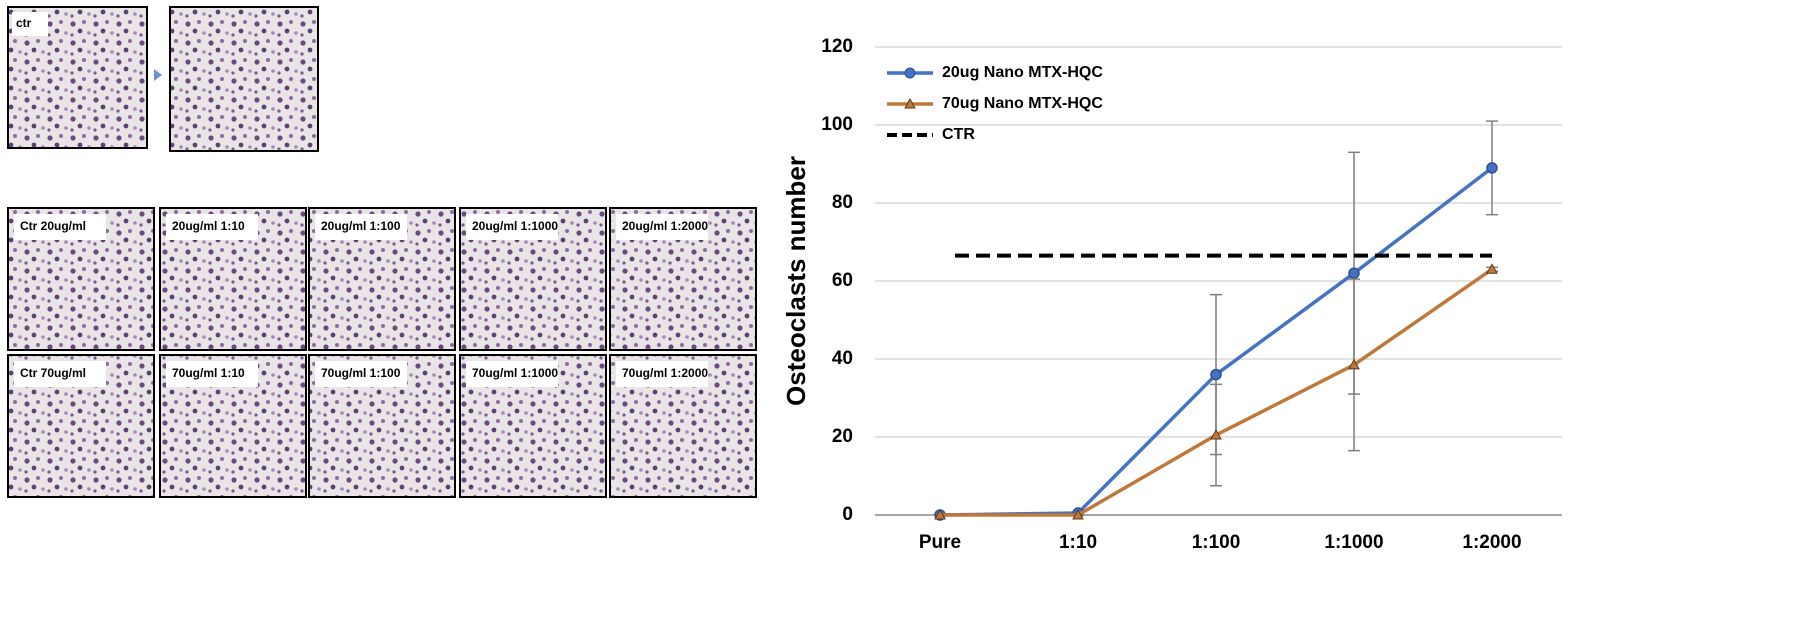 This screenshot has height=642, width=1800. Describe the element at coordinates (940, 542) in the screenshot. I see `x-tick-label: Pure` at that location.